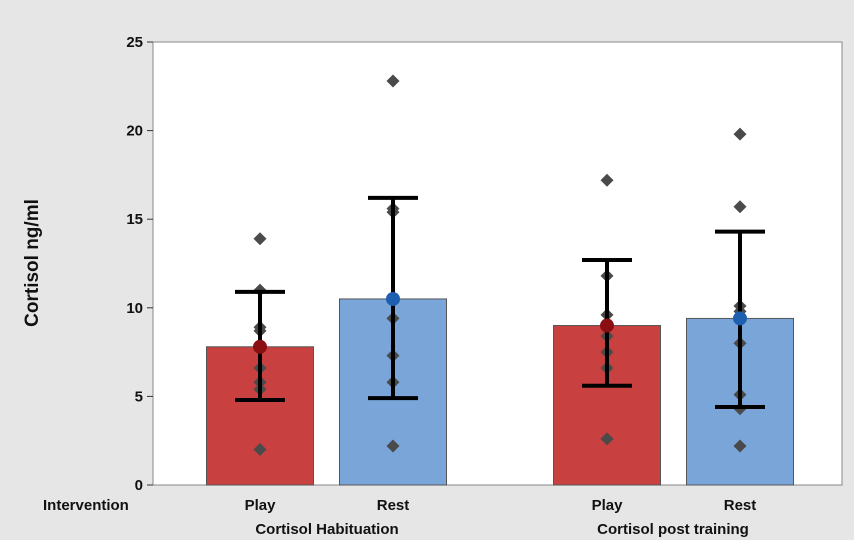 This screenshot has width=854, height=540. I want to click on group-label: Cortisol Habituation, so click(326, 529).